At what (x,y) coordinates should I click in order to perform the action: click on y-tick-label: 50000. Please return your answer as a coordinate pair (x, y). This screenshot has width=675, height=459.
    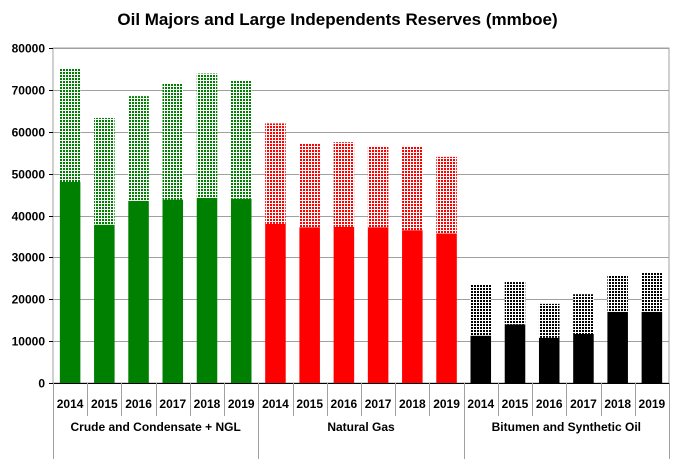
    Looking at the image, I should click on (29, 175).